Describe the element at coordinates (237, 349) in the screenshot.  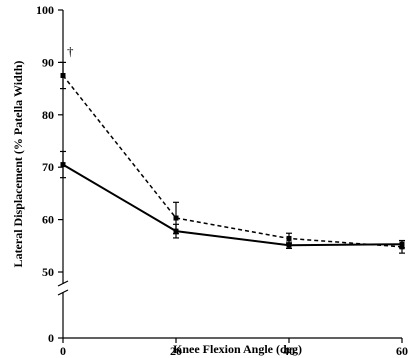
I see `x-axis-title: Knee Flexion Angle (deg)` at that location.